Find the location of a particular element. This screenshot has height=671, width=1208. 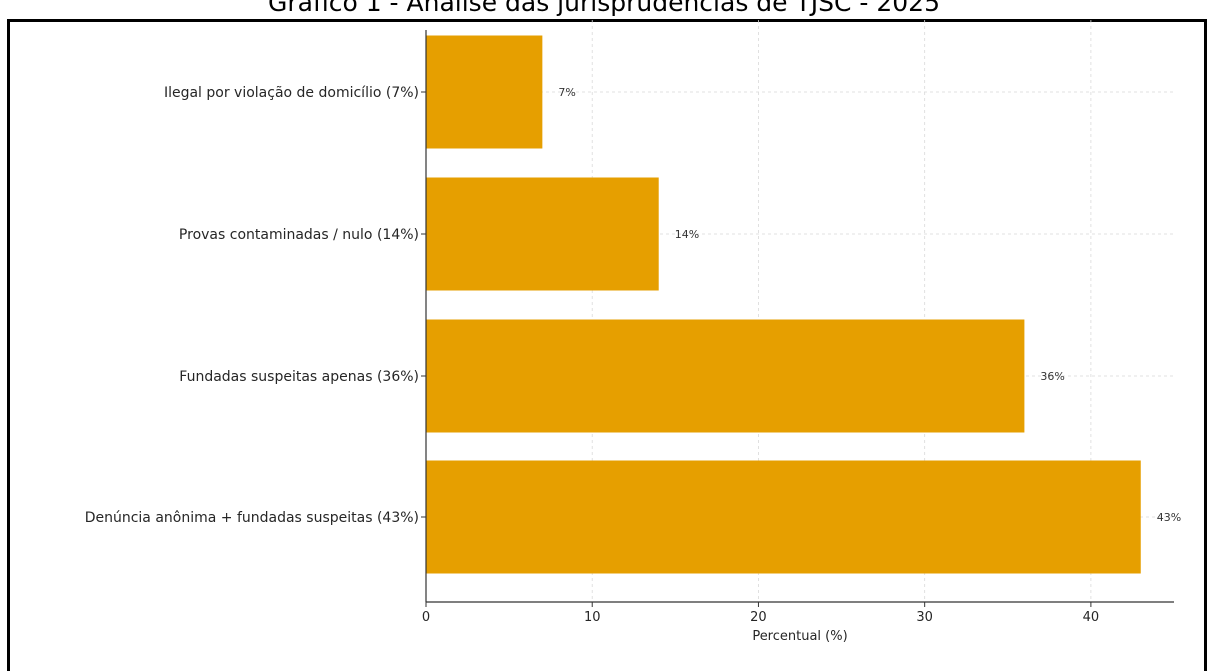

value-label-2: 36% is located at coordinates (1052, 376).